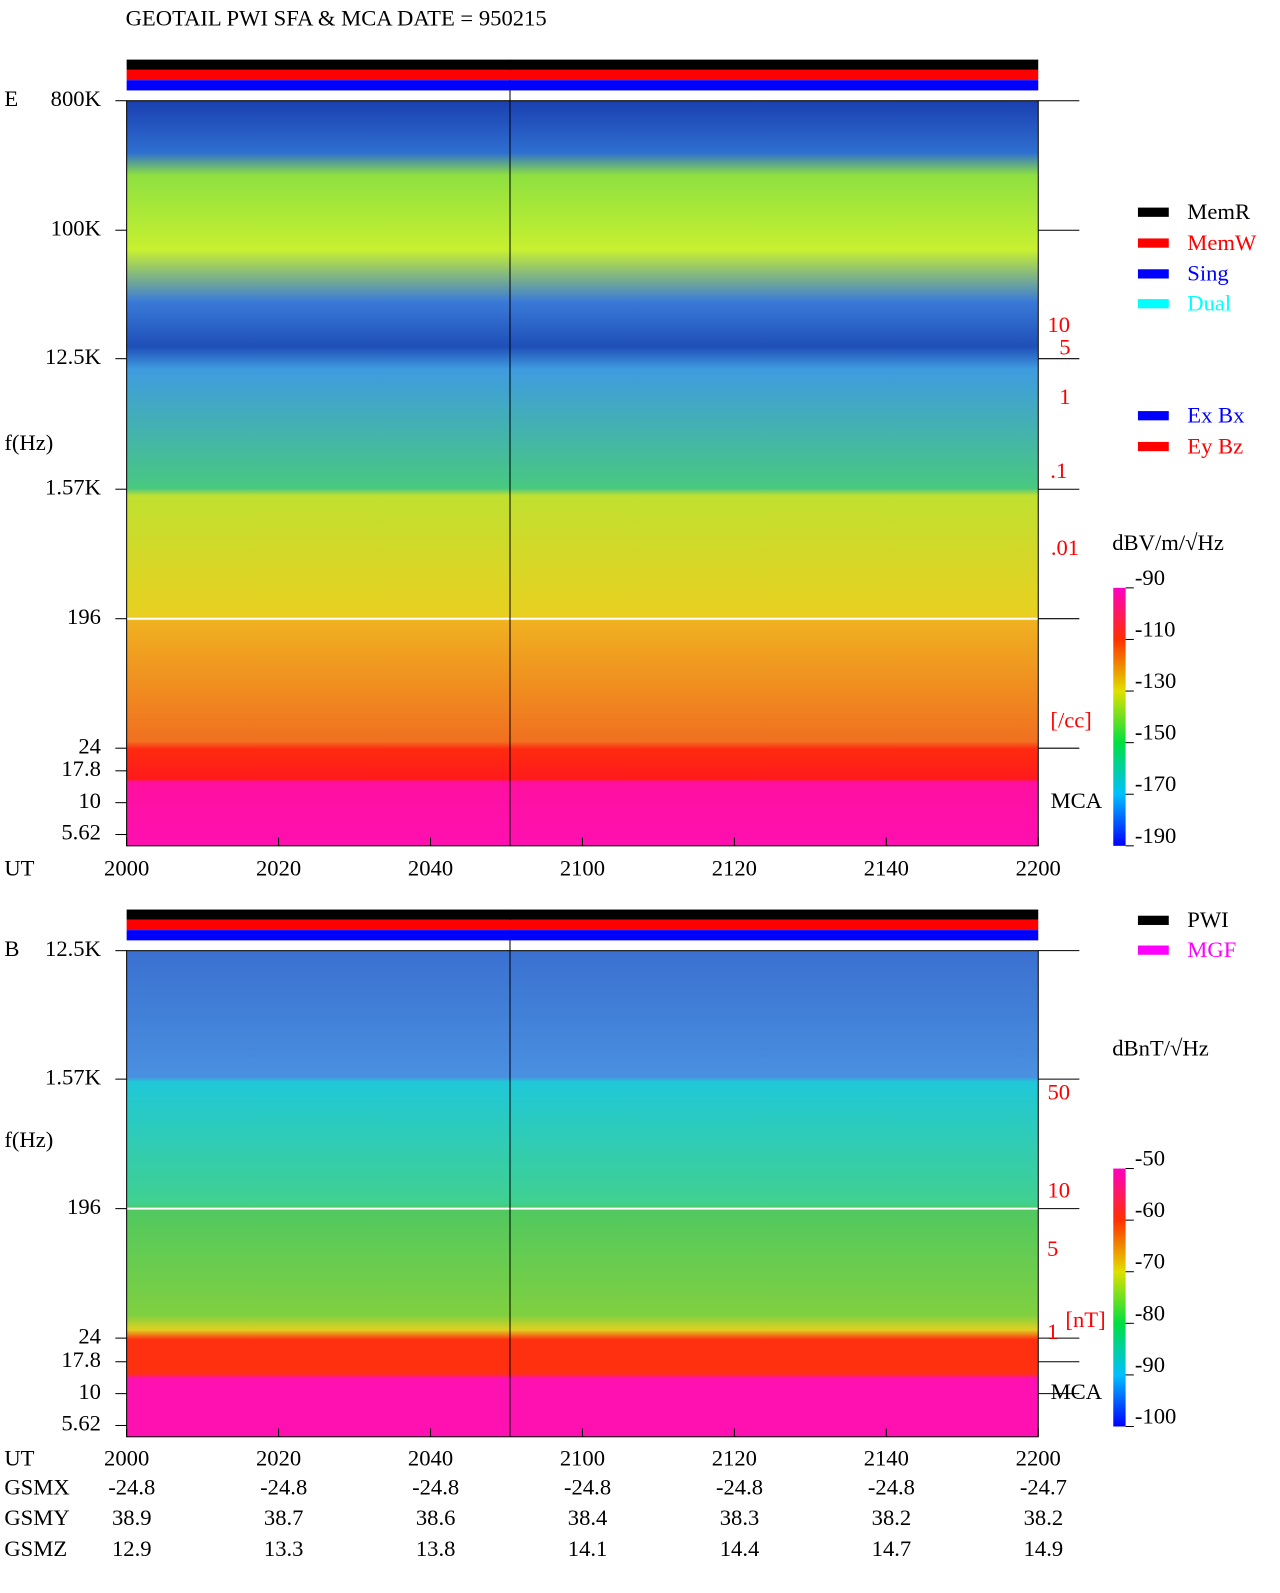 The height and width of the screenshot is (1593, 1280). What do you see at coordinates (132, 1517) in the screenshot?
I see `orbit-value: 38.9` at bounding box center [132, 1517].